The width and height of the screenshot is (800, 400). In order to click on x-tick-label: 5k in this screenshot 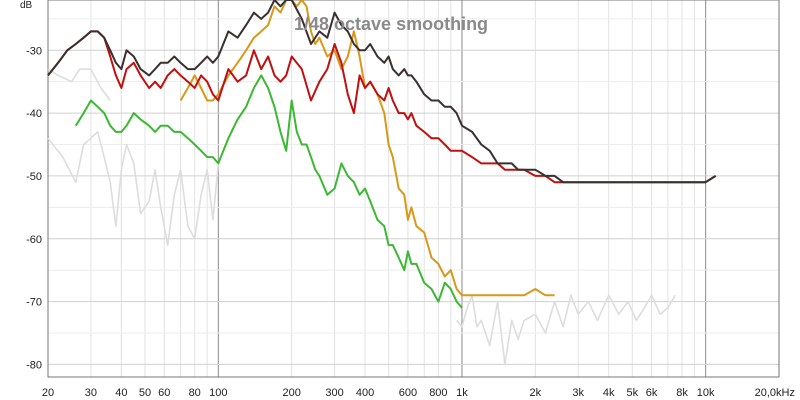, I will do `click(632, 393)`.